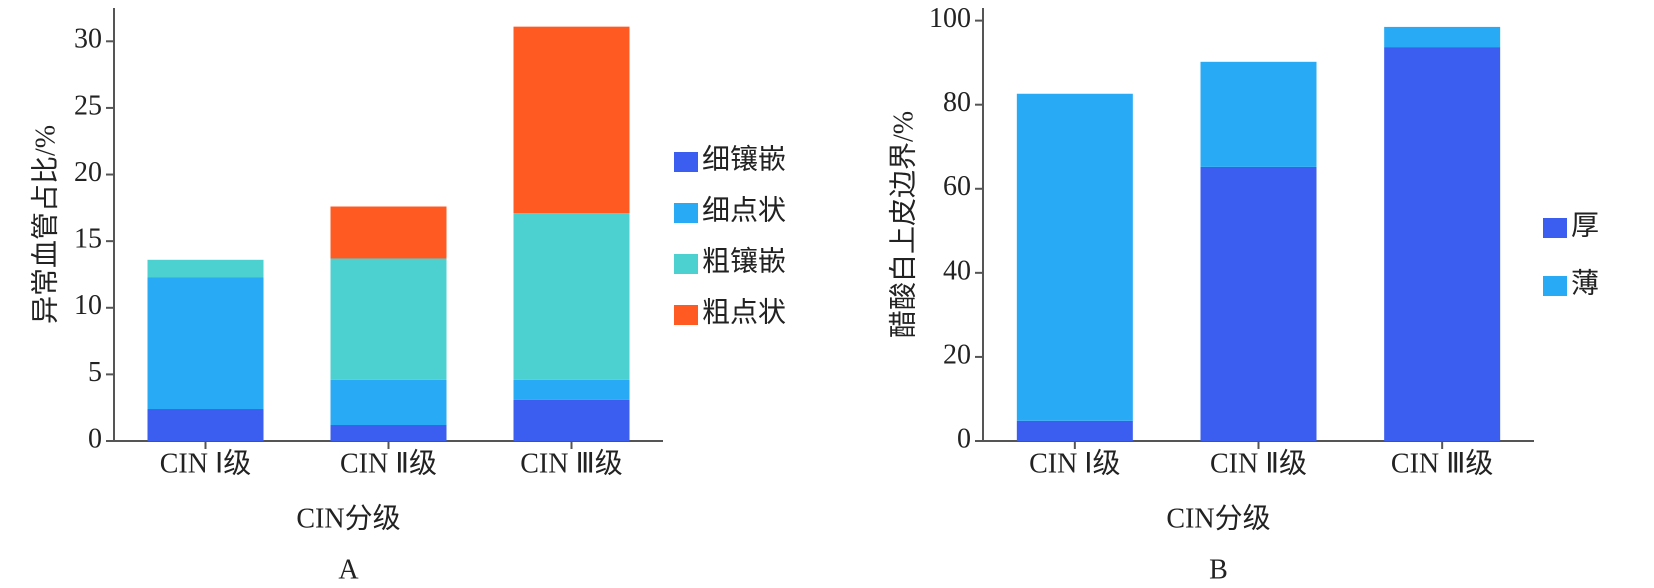 The height and width of the screenshot is (588, 1654). I want to click on legend-label: 粗点状, so click(744, 312).